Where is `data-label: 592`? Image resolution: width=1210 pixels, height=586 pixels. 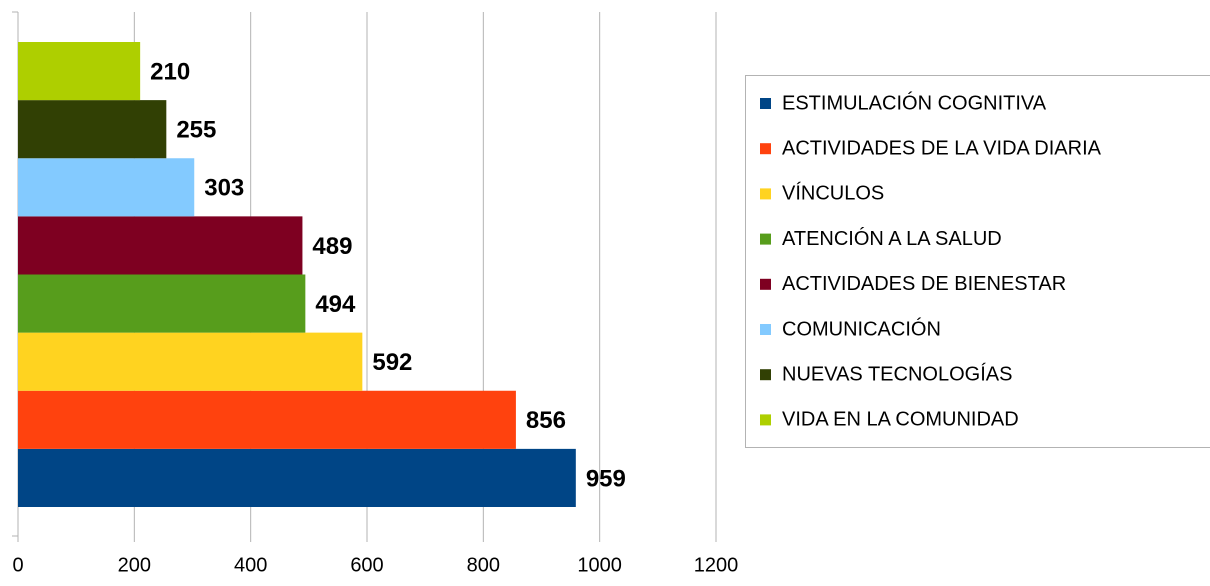 data-label: 592 is located at coordinates (392, 362).